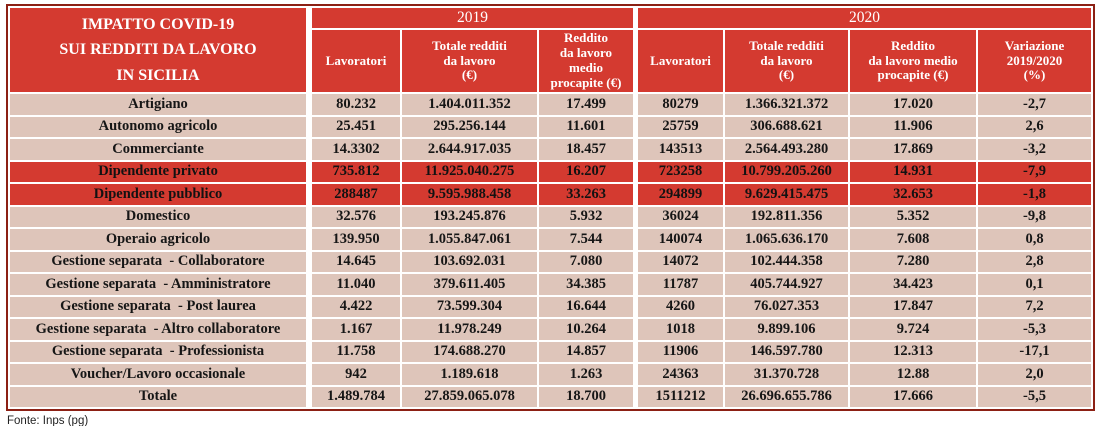 This screenshot has height=426, width=1098. What do you see at coordinates (680, 261) in the screenshot?
I see `cell-lavoratori-2020: 14072` at bounding box center [680, 261].